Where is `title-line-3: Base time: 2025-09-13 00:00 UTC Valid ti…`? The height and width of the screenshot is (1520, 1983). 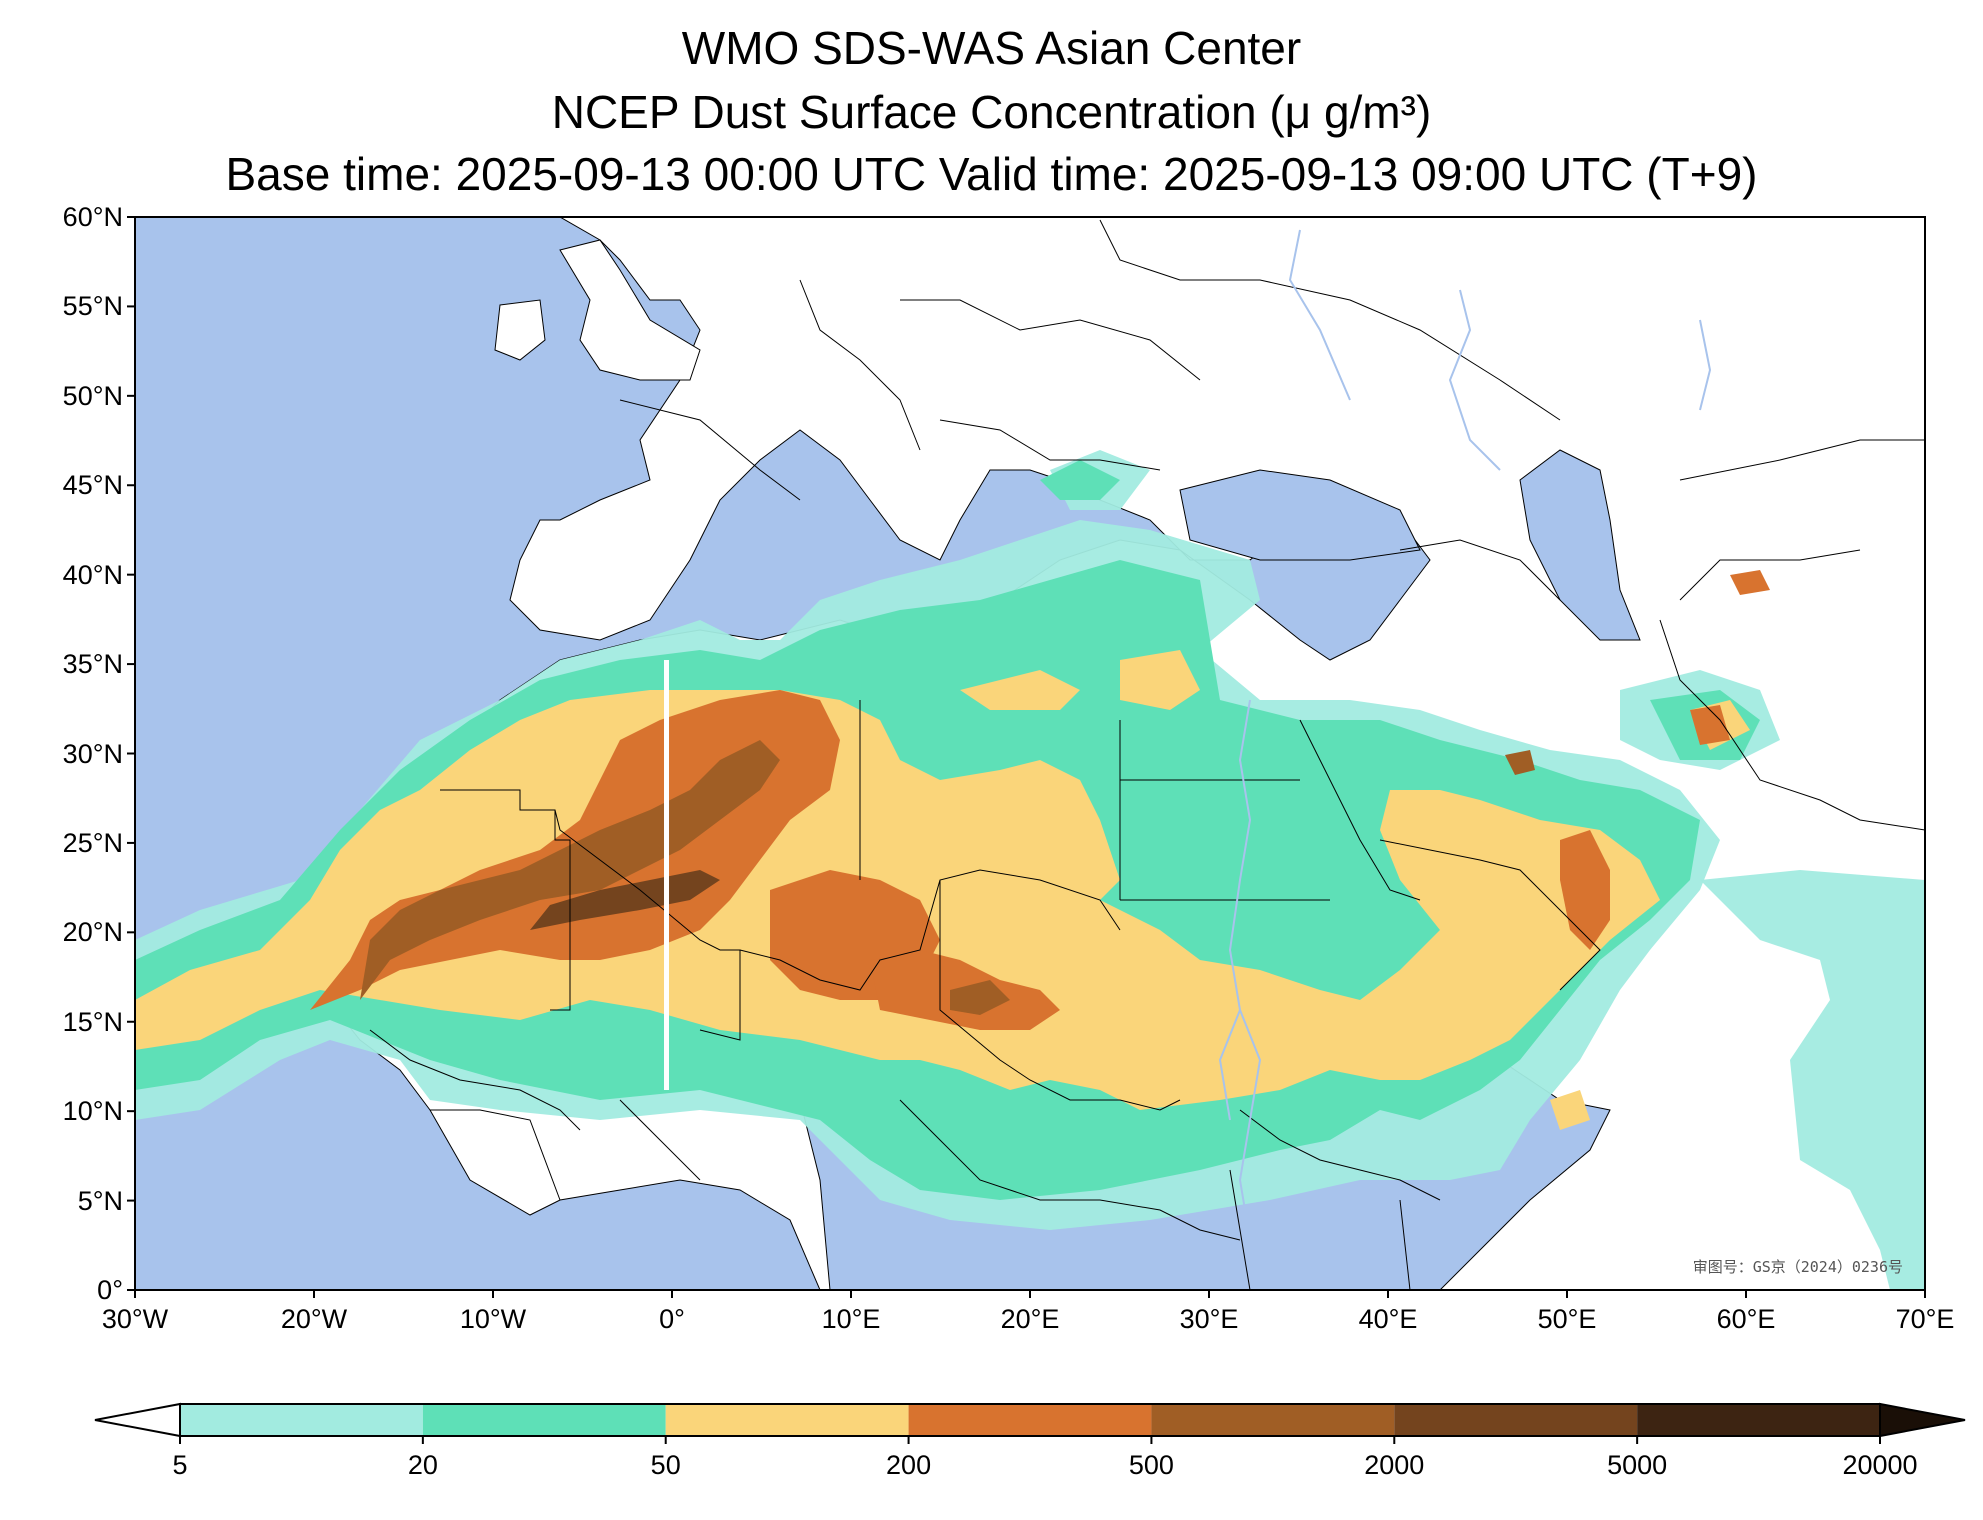
title-line-3: Base time: 2025-09-13 00:00 UTC Valid ti… is located at coordinates (991, 174).